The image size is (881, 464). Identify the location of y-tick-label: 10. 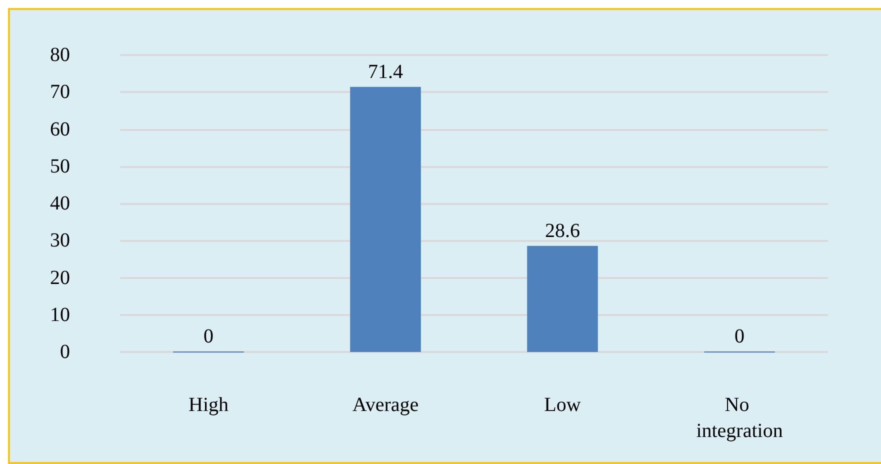
(60, 315).